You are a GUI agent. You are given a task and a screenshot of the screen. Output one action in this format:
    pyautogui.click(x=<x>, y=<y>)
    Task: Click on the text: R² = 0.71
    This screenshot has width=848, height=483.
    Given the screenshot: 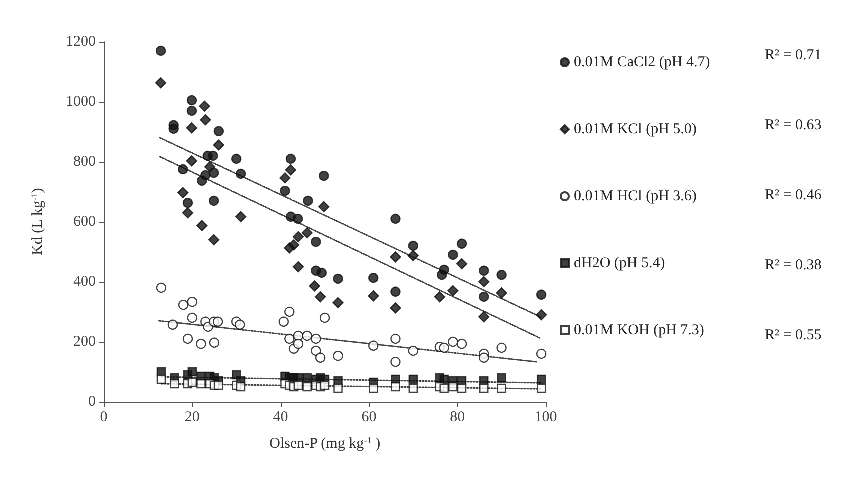 What is the action you would take?
    pyautogui.click(x=793, y=56)
    